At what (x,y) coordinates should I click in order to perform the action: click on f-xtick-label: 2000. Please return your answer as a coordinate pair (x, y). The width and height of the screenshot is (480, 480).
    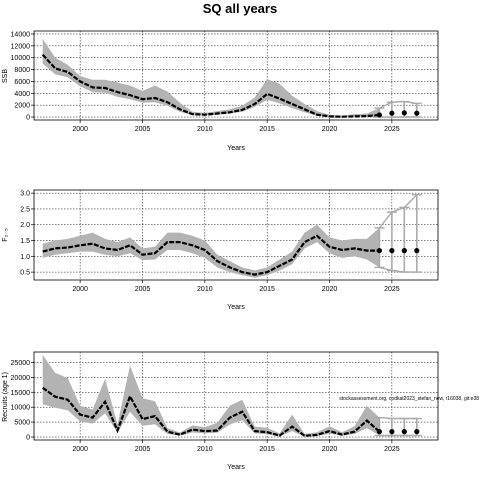
    Looking at the image, I should click on (80, 289).